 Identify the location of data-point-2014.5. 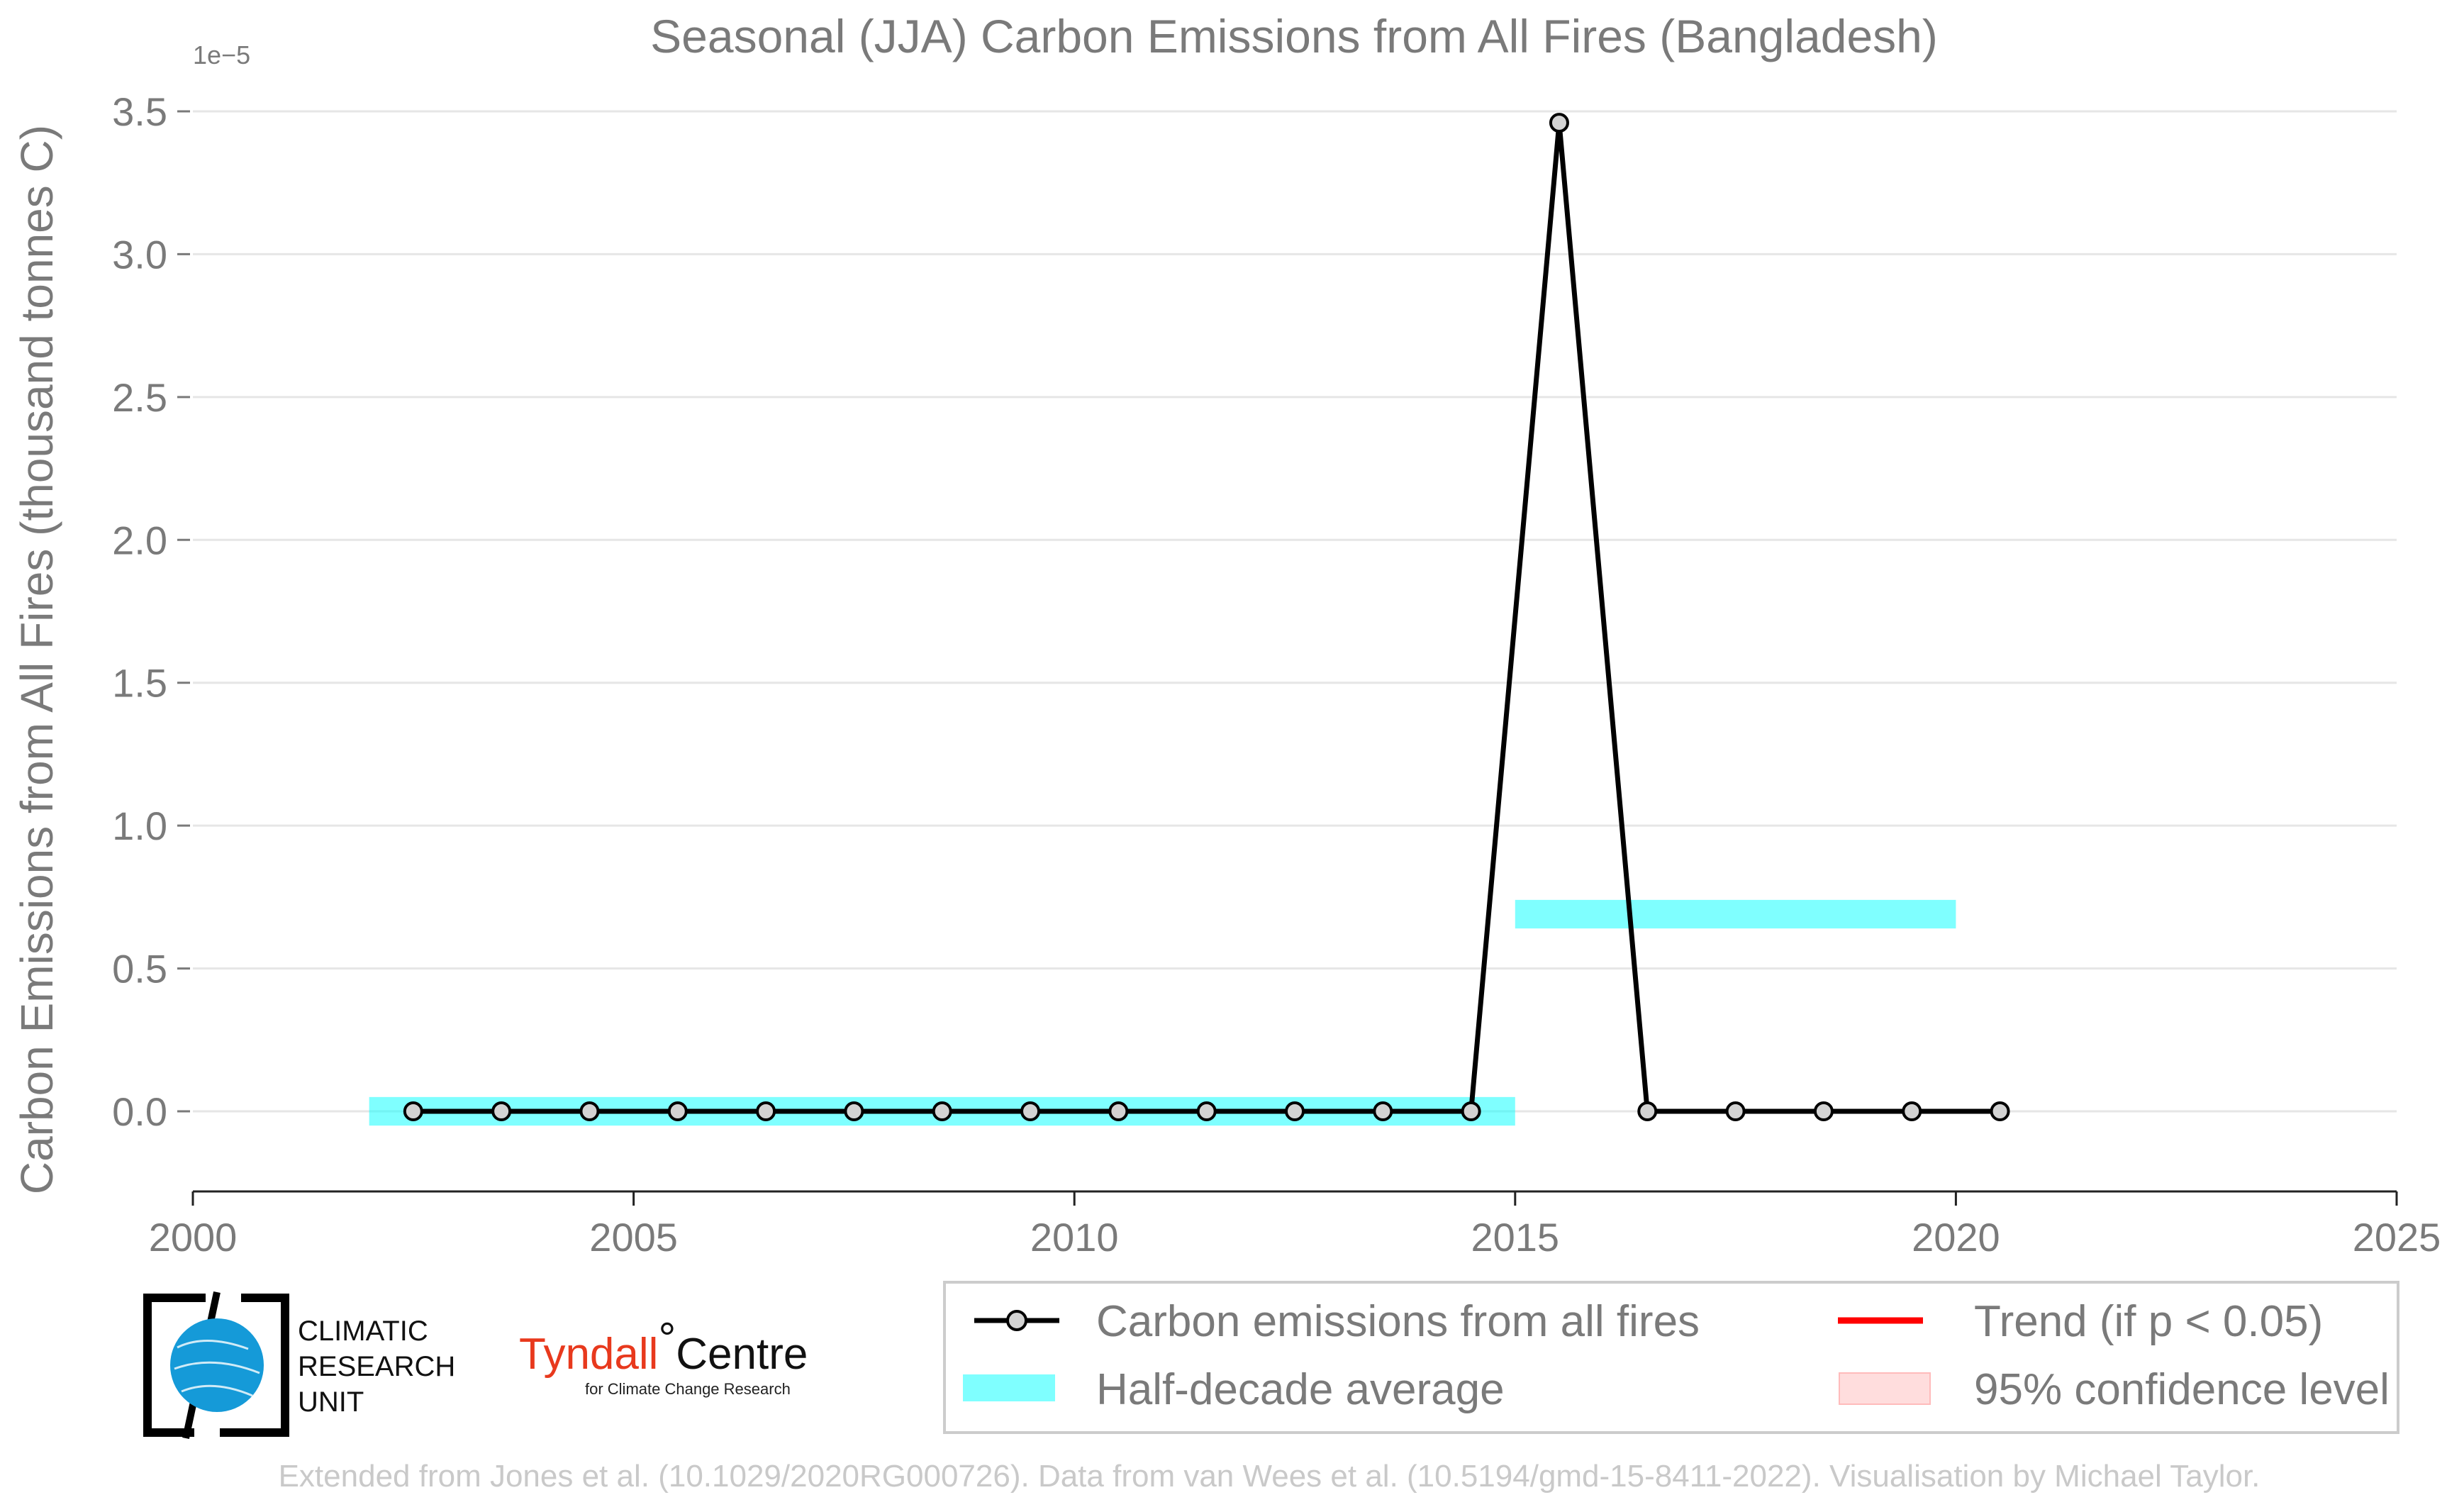
(1471, 1111).